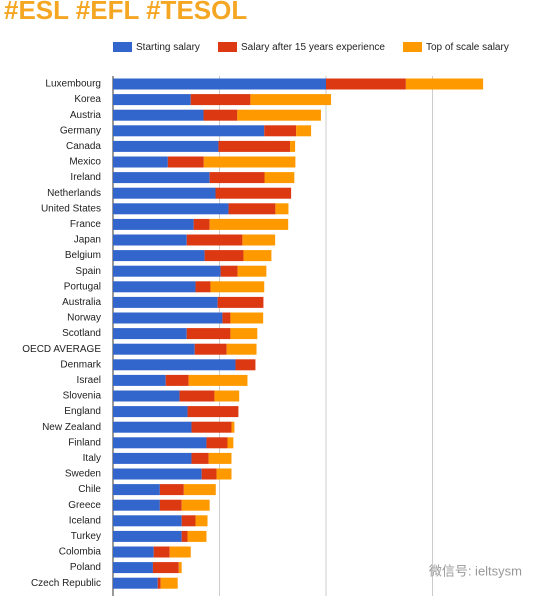 This screenshot has height=596, width=539. What do you see at coordinates (467, 47) in the screenshot?
I see `legend-label: Top of scale salary` at bounding box center [467, 47].